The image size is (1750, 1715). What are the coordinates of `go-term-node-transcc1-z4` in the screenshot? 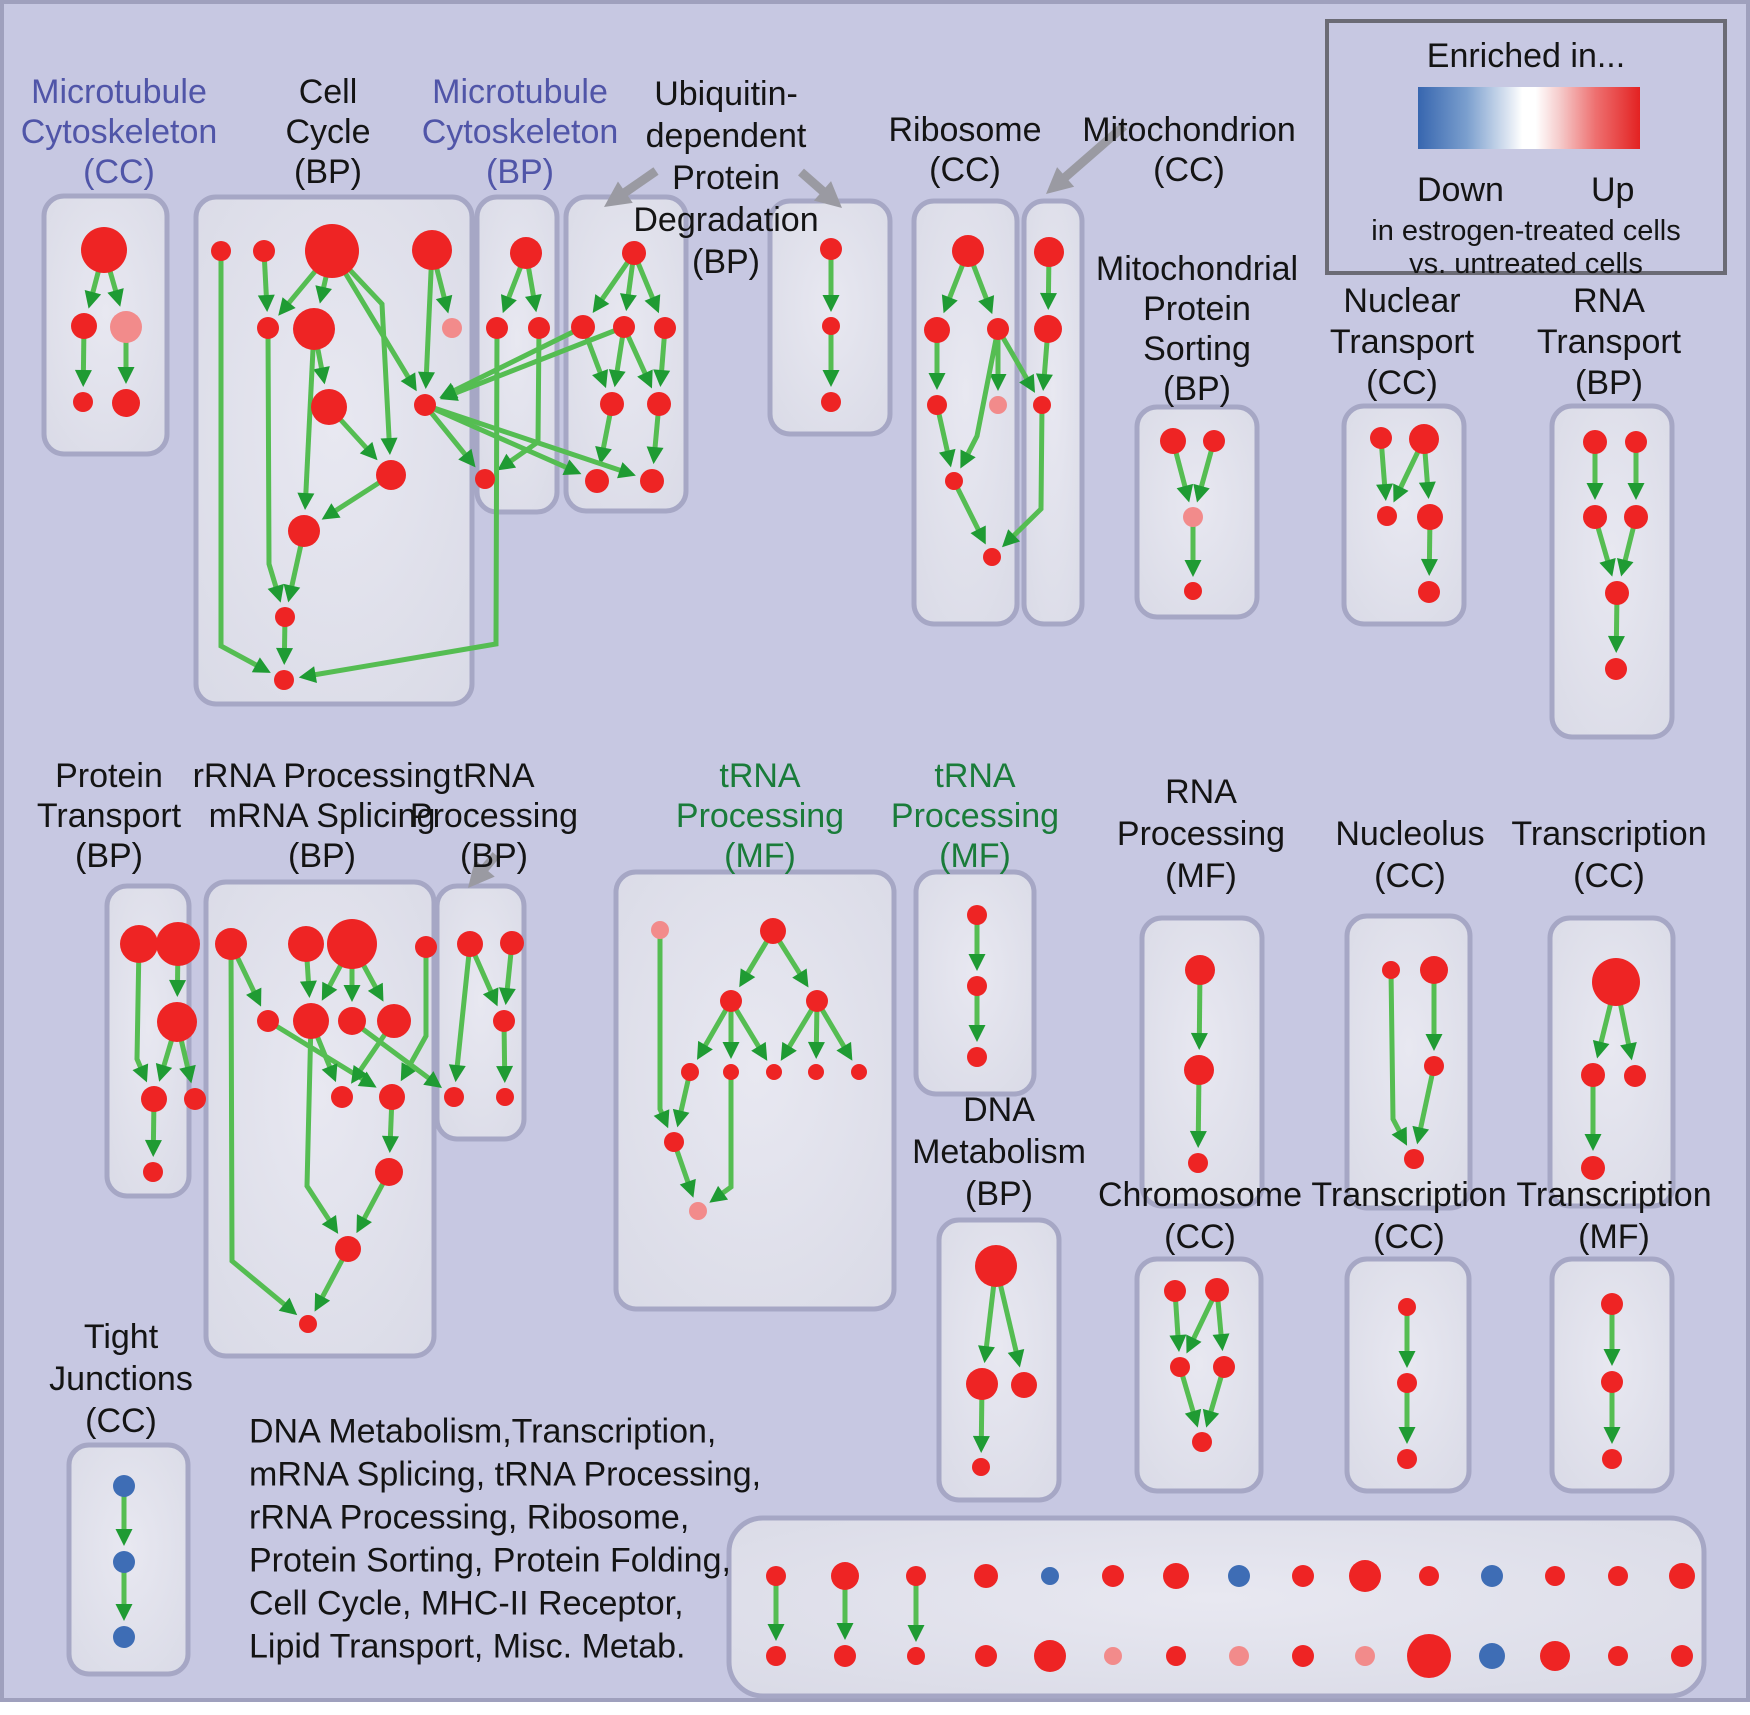 It's located at (1593, 1168).